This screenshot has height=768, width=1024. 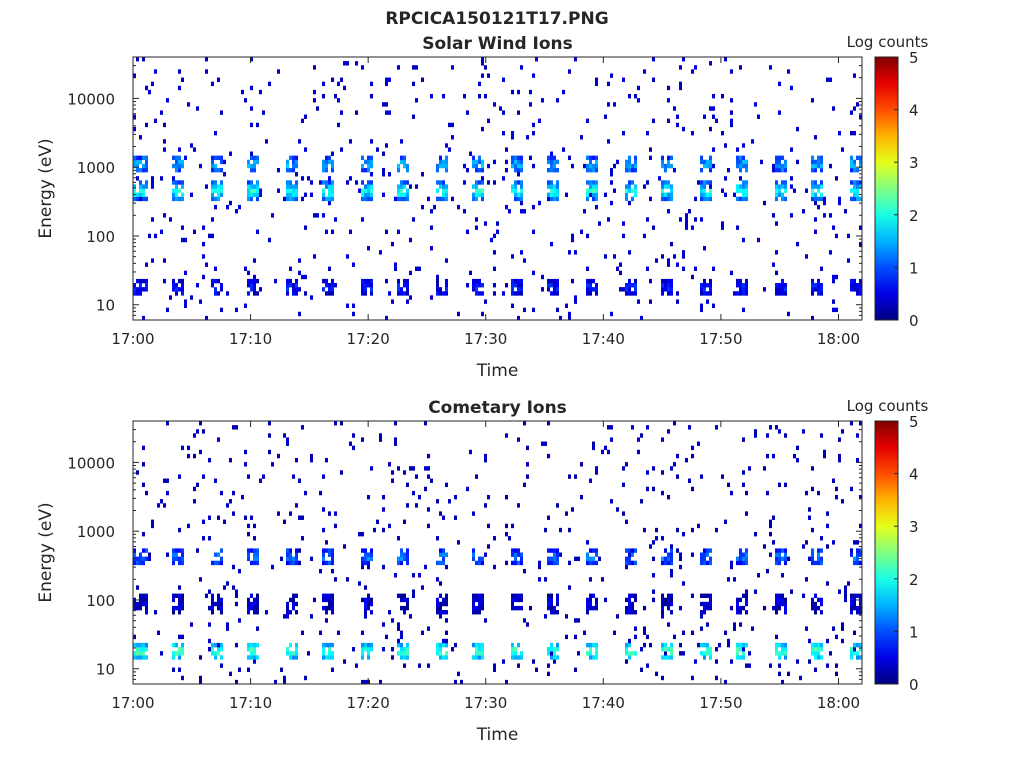 I want to click on x-tick-label: 17:20, so click(x=368, y=339).